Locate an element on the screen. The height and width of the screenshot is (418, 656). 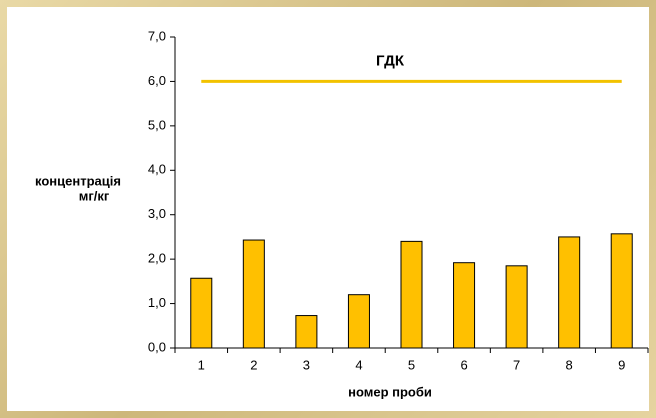
y-tick-label: 4,0 is located at coordinates (157, 169).